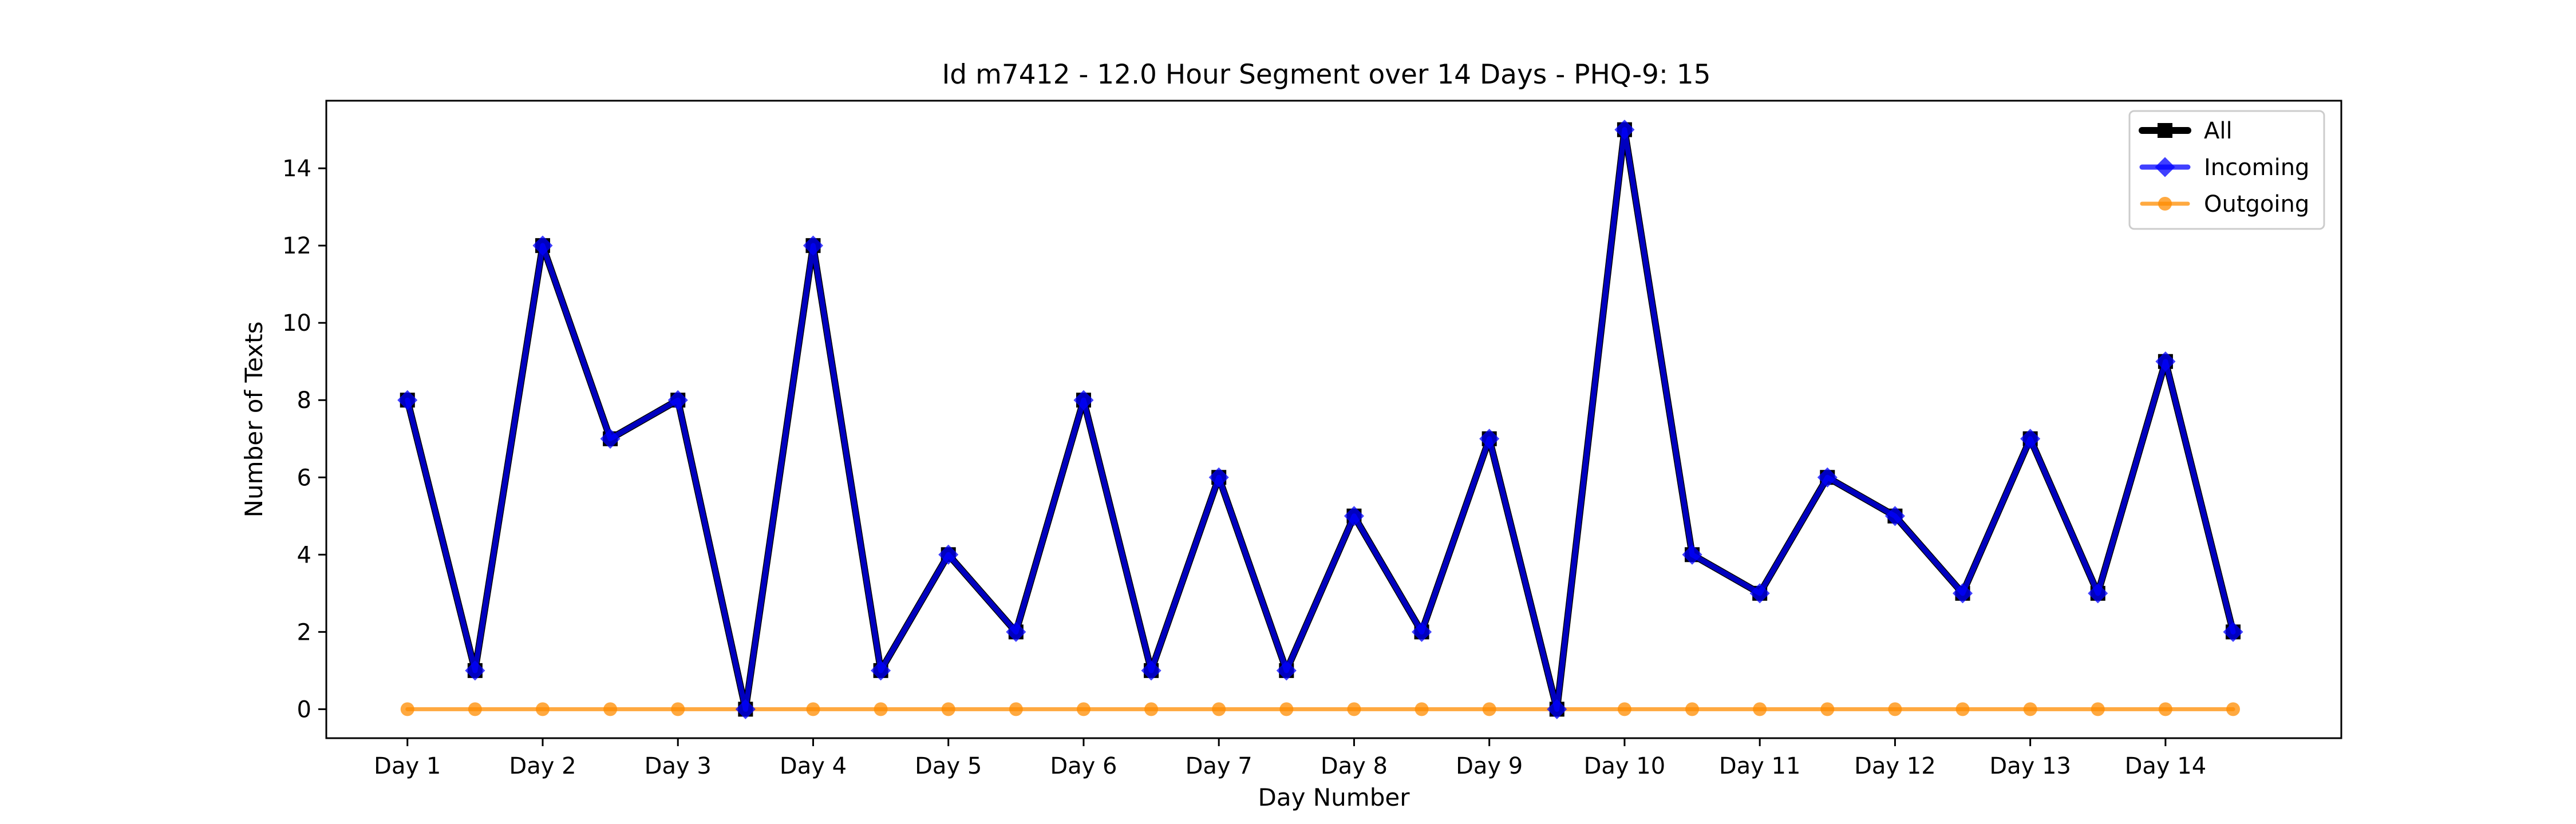 The height and width of the screenshot is (824, 2576). Describe the element at coordinates (304, 439) in the screenshot. I see `y-axis: 0 2 4 6 8 10 12 14` at that location.